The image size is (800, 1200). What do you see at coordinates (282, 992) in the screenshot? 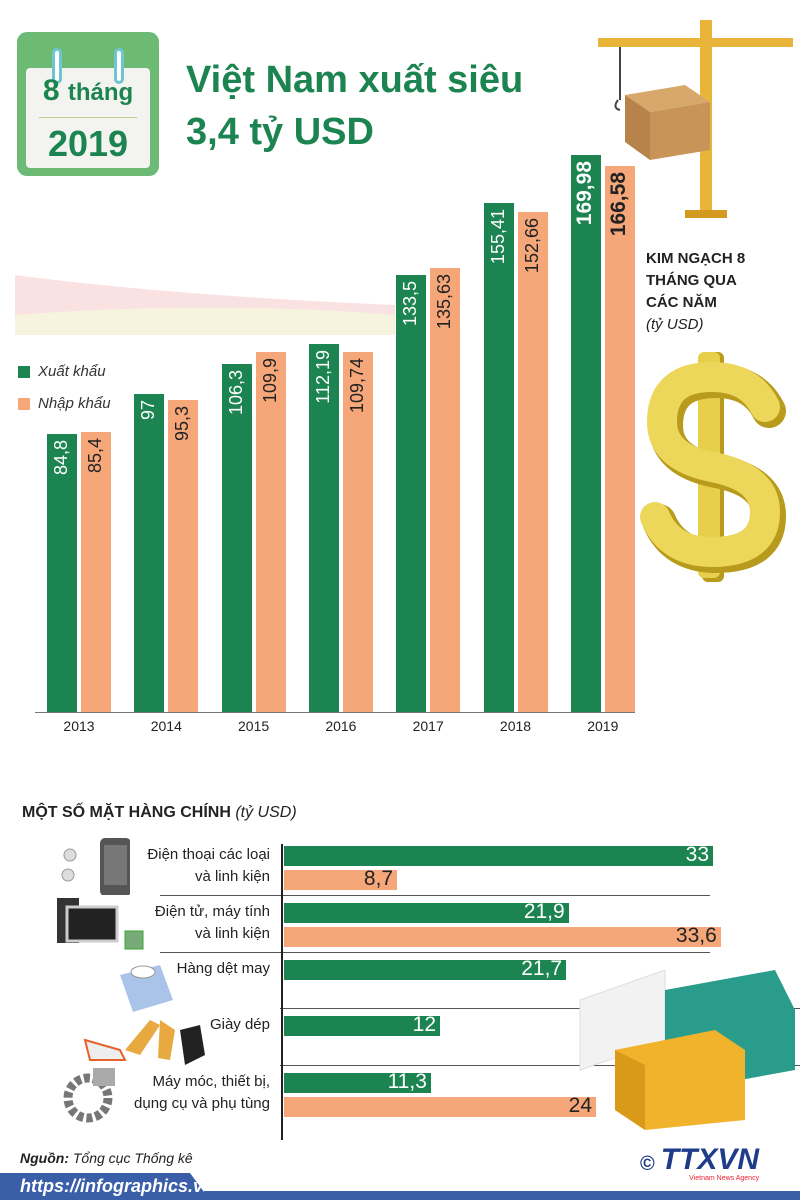
I see `y-axis` at bounding box center [282, 992].